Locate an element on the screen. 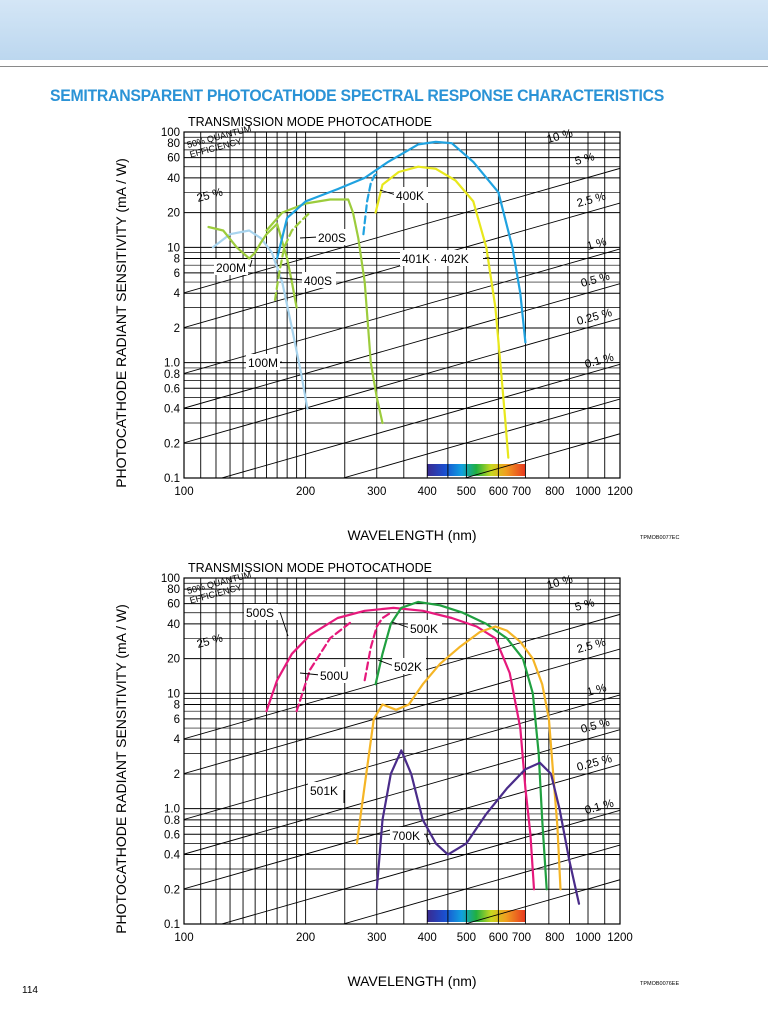 This screenshot has width=768, height=1024. curve-200s is located at coordinates (324, 311).